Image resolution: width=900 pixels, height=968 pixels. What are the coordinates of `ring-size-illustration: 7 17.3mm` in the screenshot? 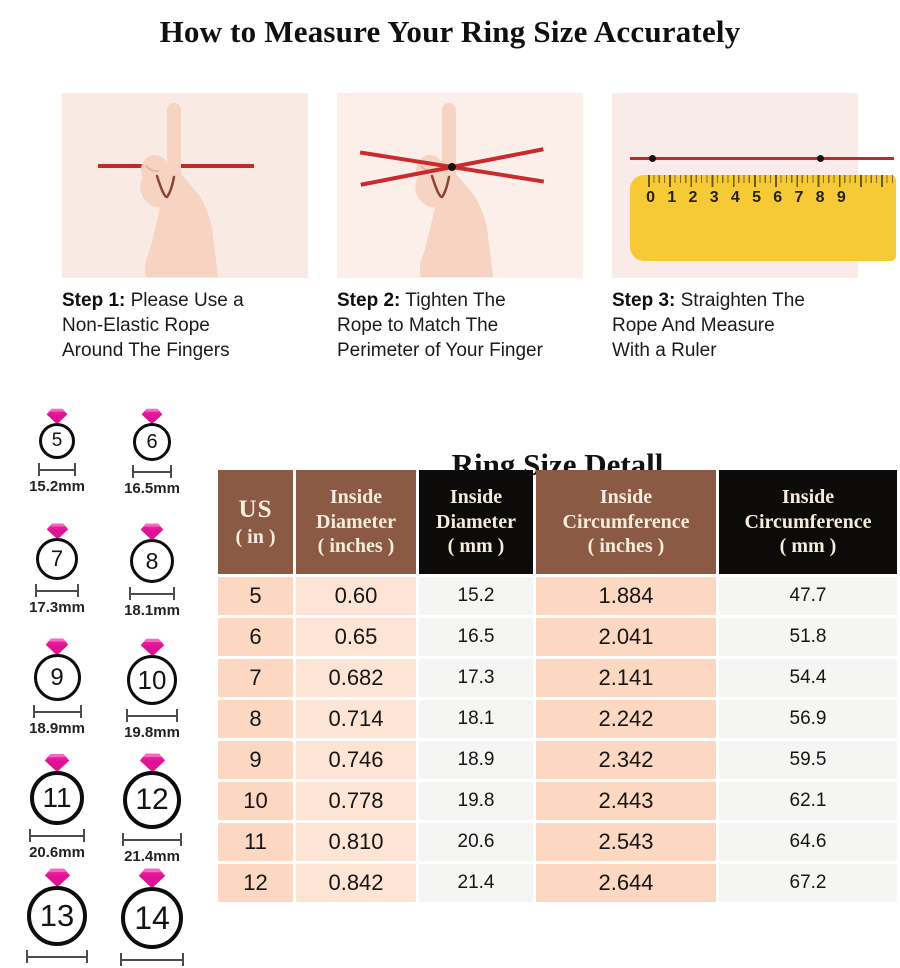 It's located at (57, 569).